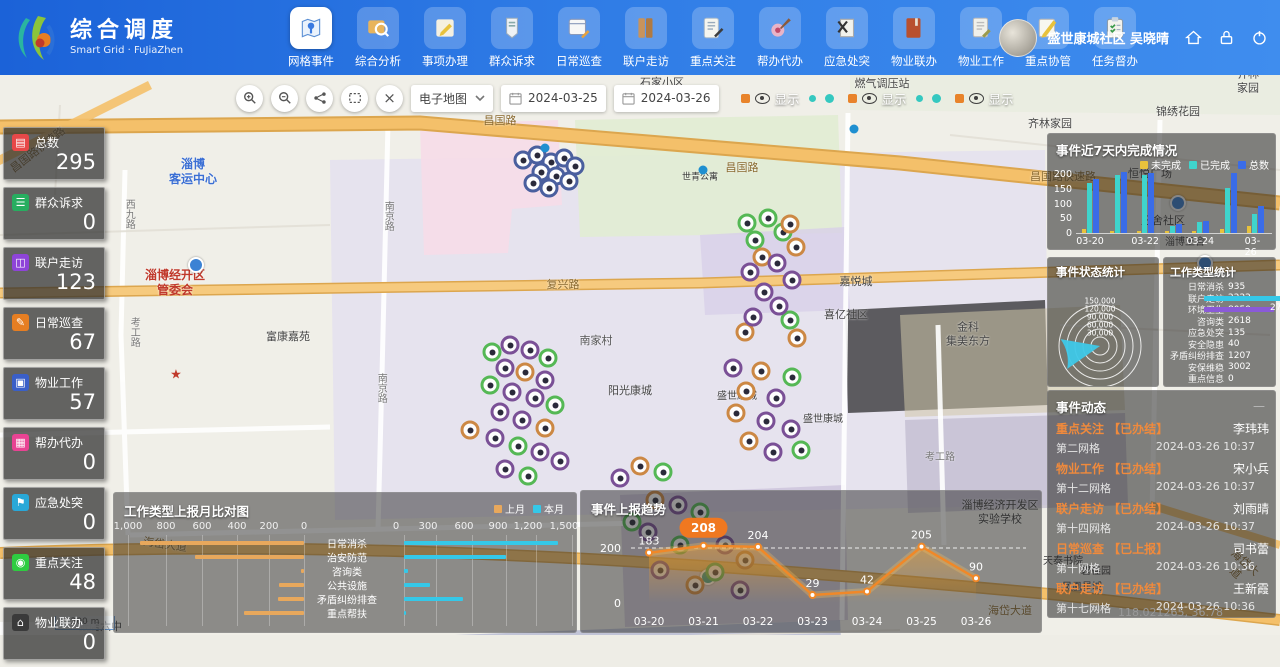 This screenshot has height=667, width=1280. Describe the element at coordinates (1226, 37) in the screenshot. I see `lock-icon` at that location.